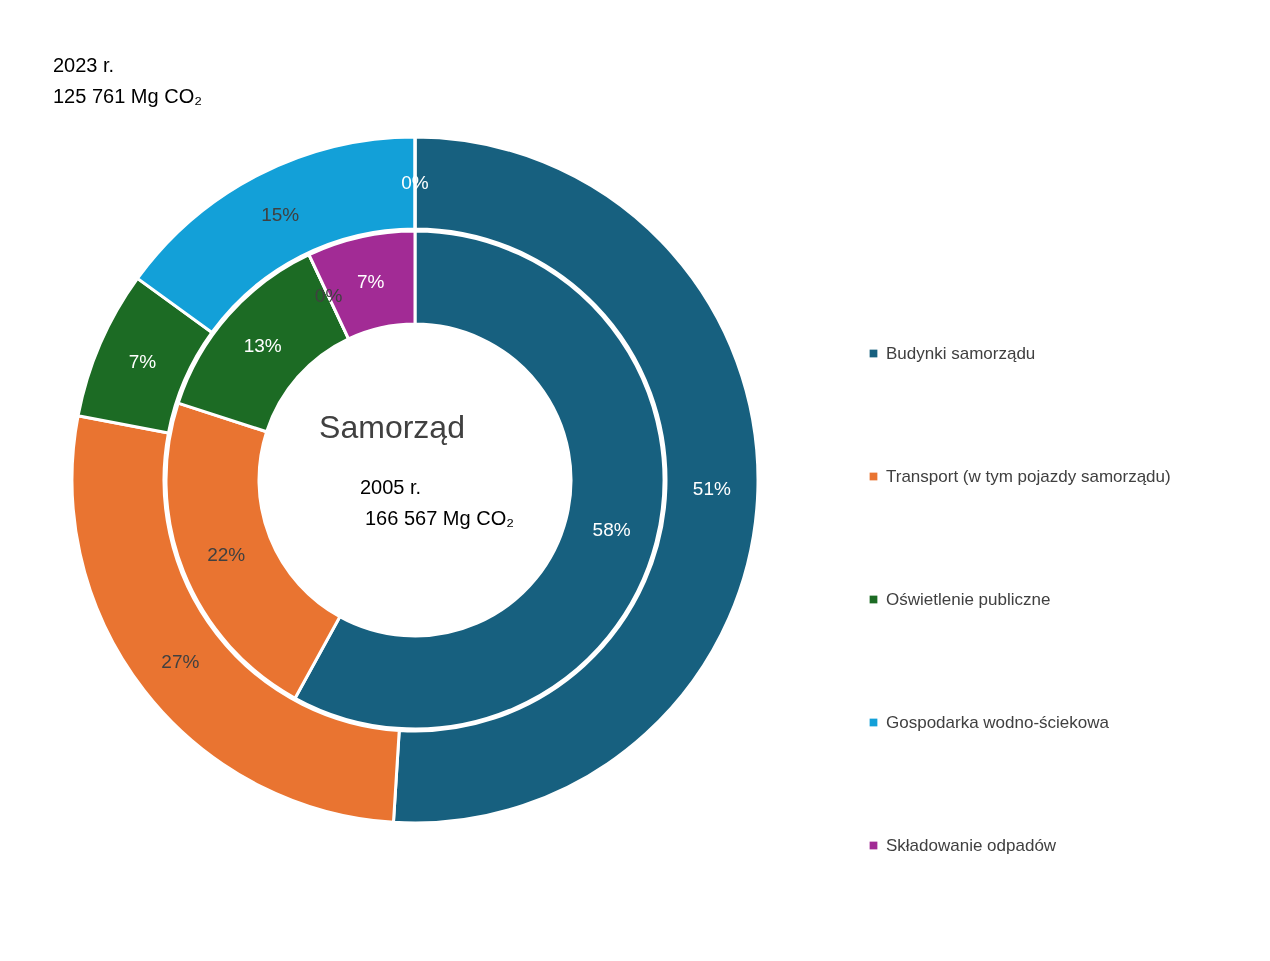 Image resolution: width=1270 pixels, height=961 pixels. Describe the element at coordinates (961, 353) in the screenshot. I see `legend-label: Budynki samorządu` at that location.